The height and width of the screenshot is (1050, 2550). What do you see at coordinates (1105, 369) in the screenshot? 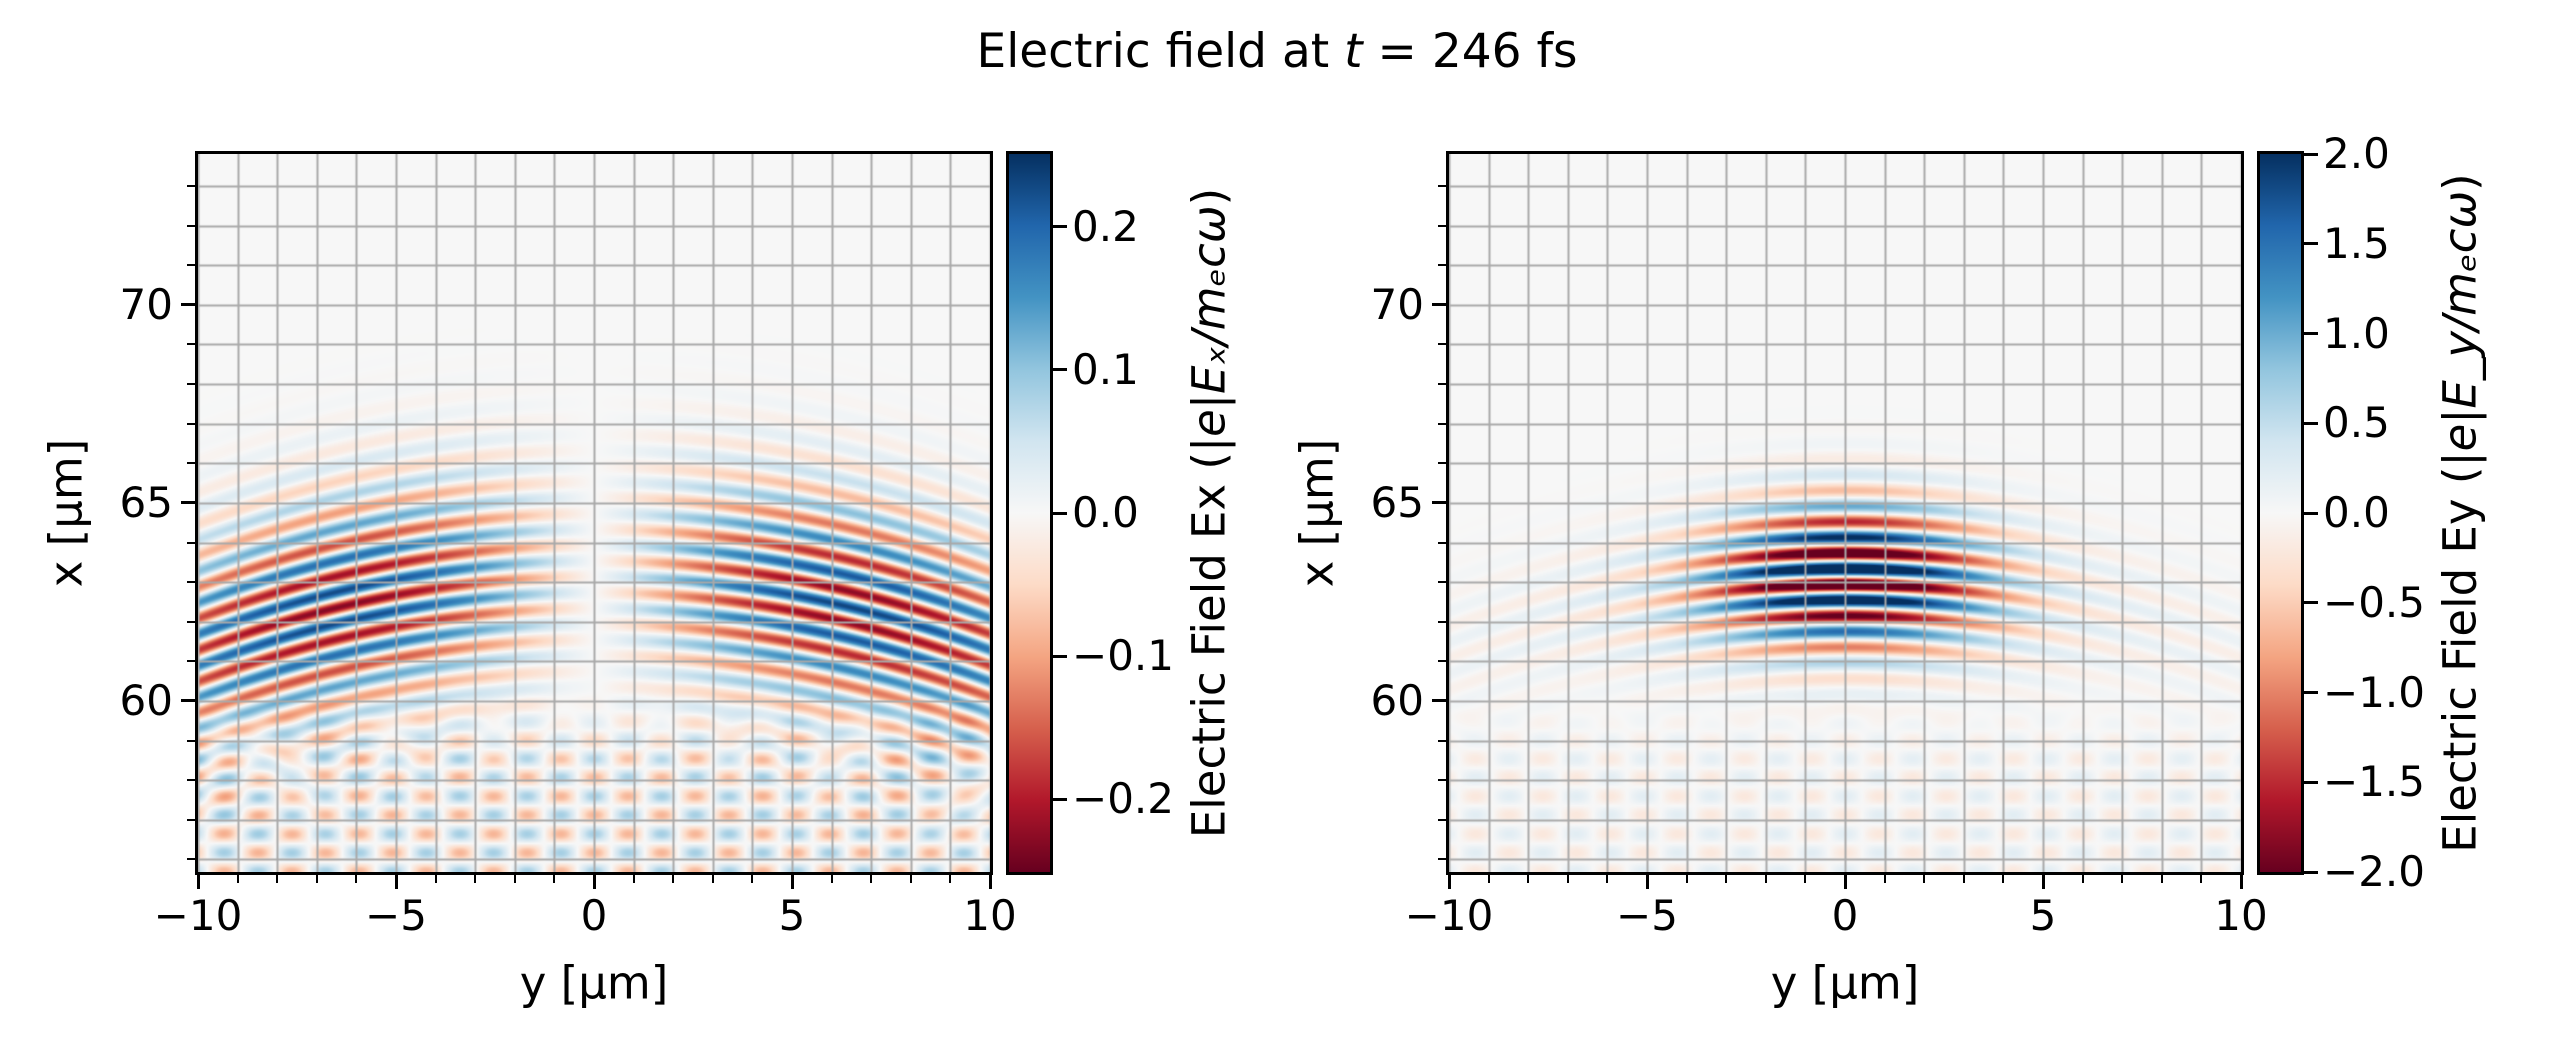
I see `colorbar-tick-label: 0.1` at bounding box center [1105, 369].